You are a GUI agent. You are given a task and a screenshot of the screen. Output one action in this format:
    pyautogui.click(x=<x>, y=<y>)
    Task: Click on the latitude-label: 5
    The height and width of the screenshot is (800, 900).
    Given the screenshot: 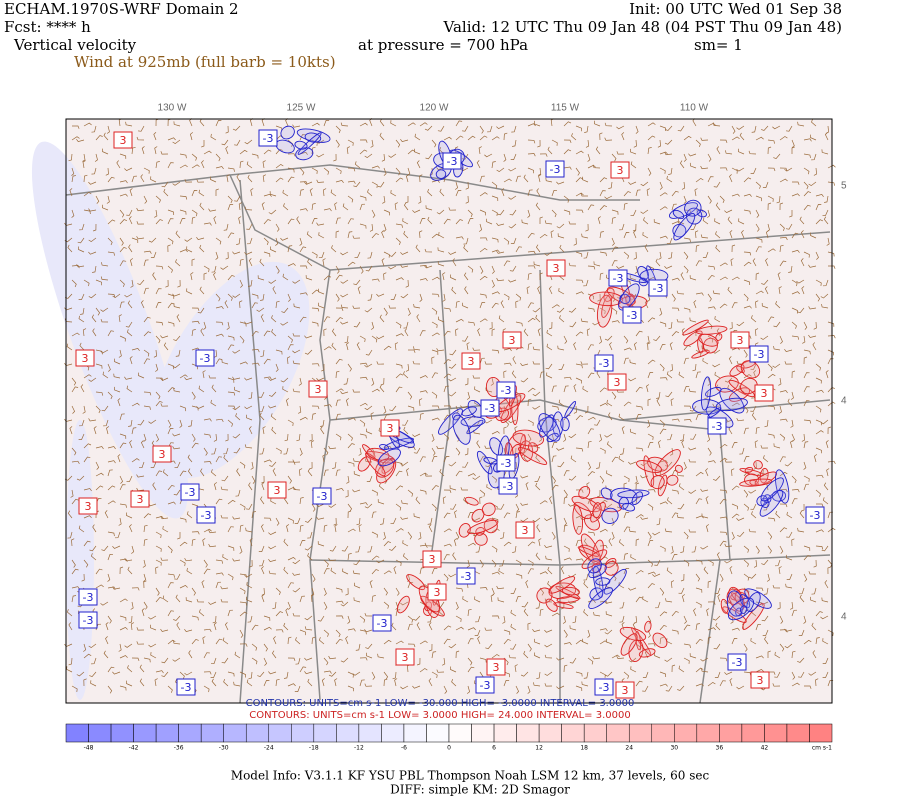 What is the action you would take?
    pyautogui.click(x=844, y=186)
    